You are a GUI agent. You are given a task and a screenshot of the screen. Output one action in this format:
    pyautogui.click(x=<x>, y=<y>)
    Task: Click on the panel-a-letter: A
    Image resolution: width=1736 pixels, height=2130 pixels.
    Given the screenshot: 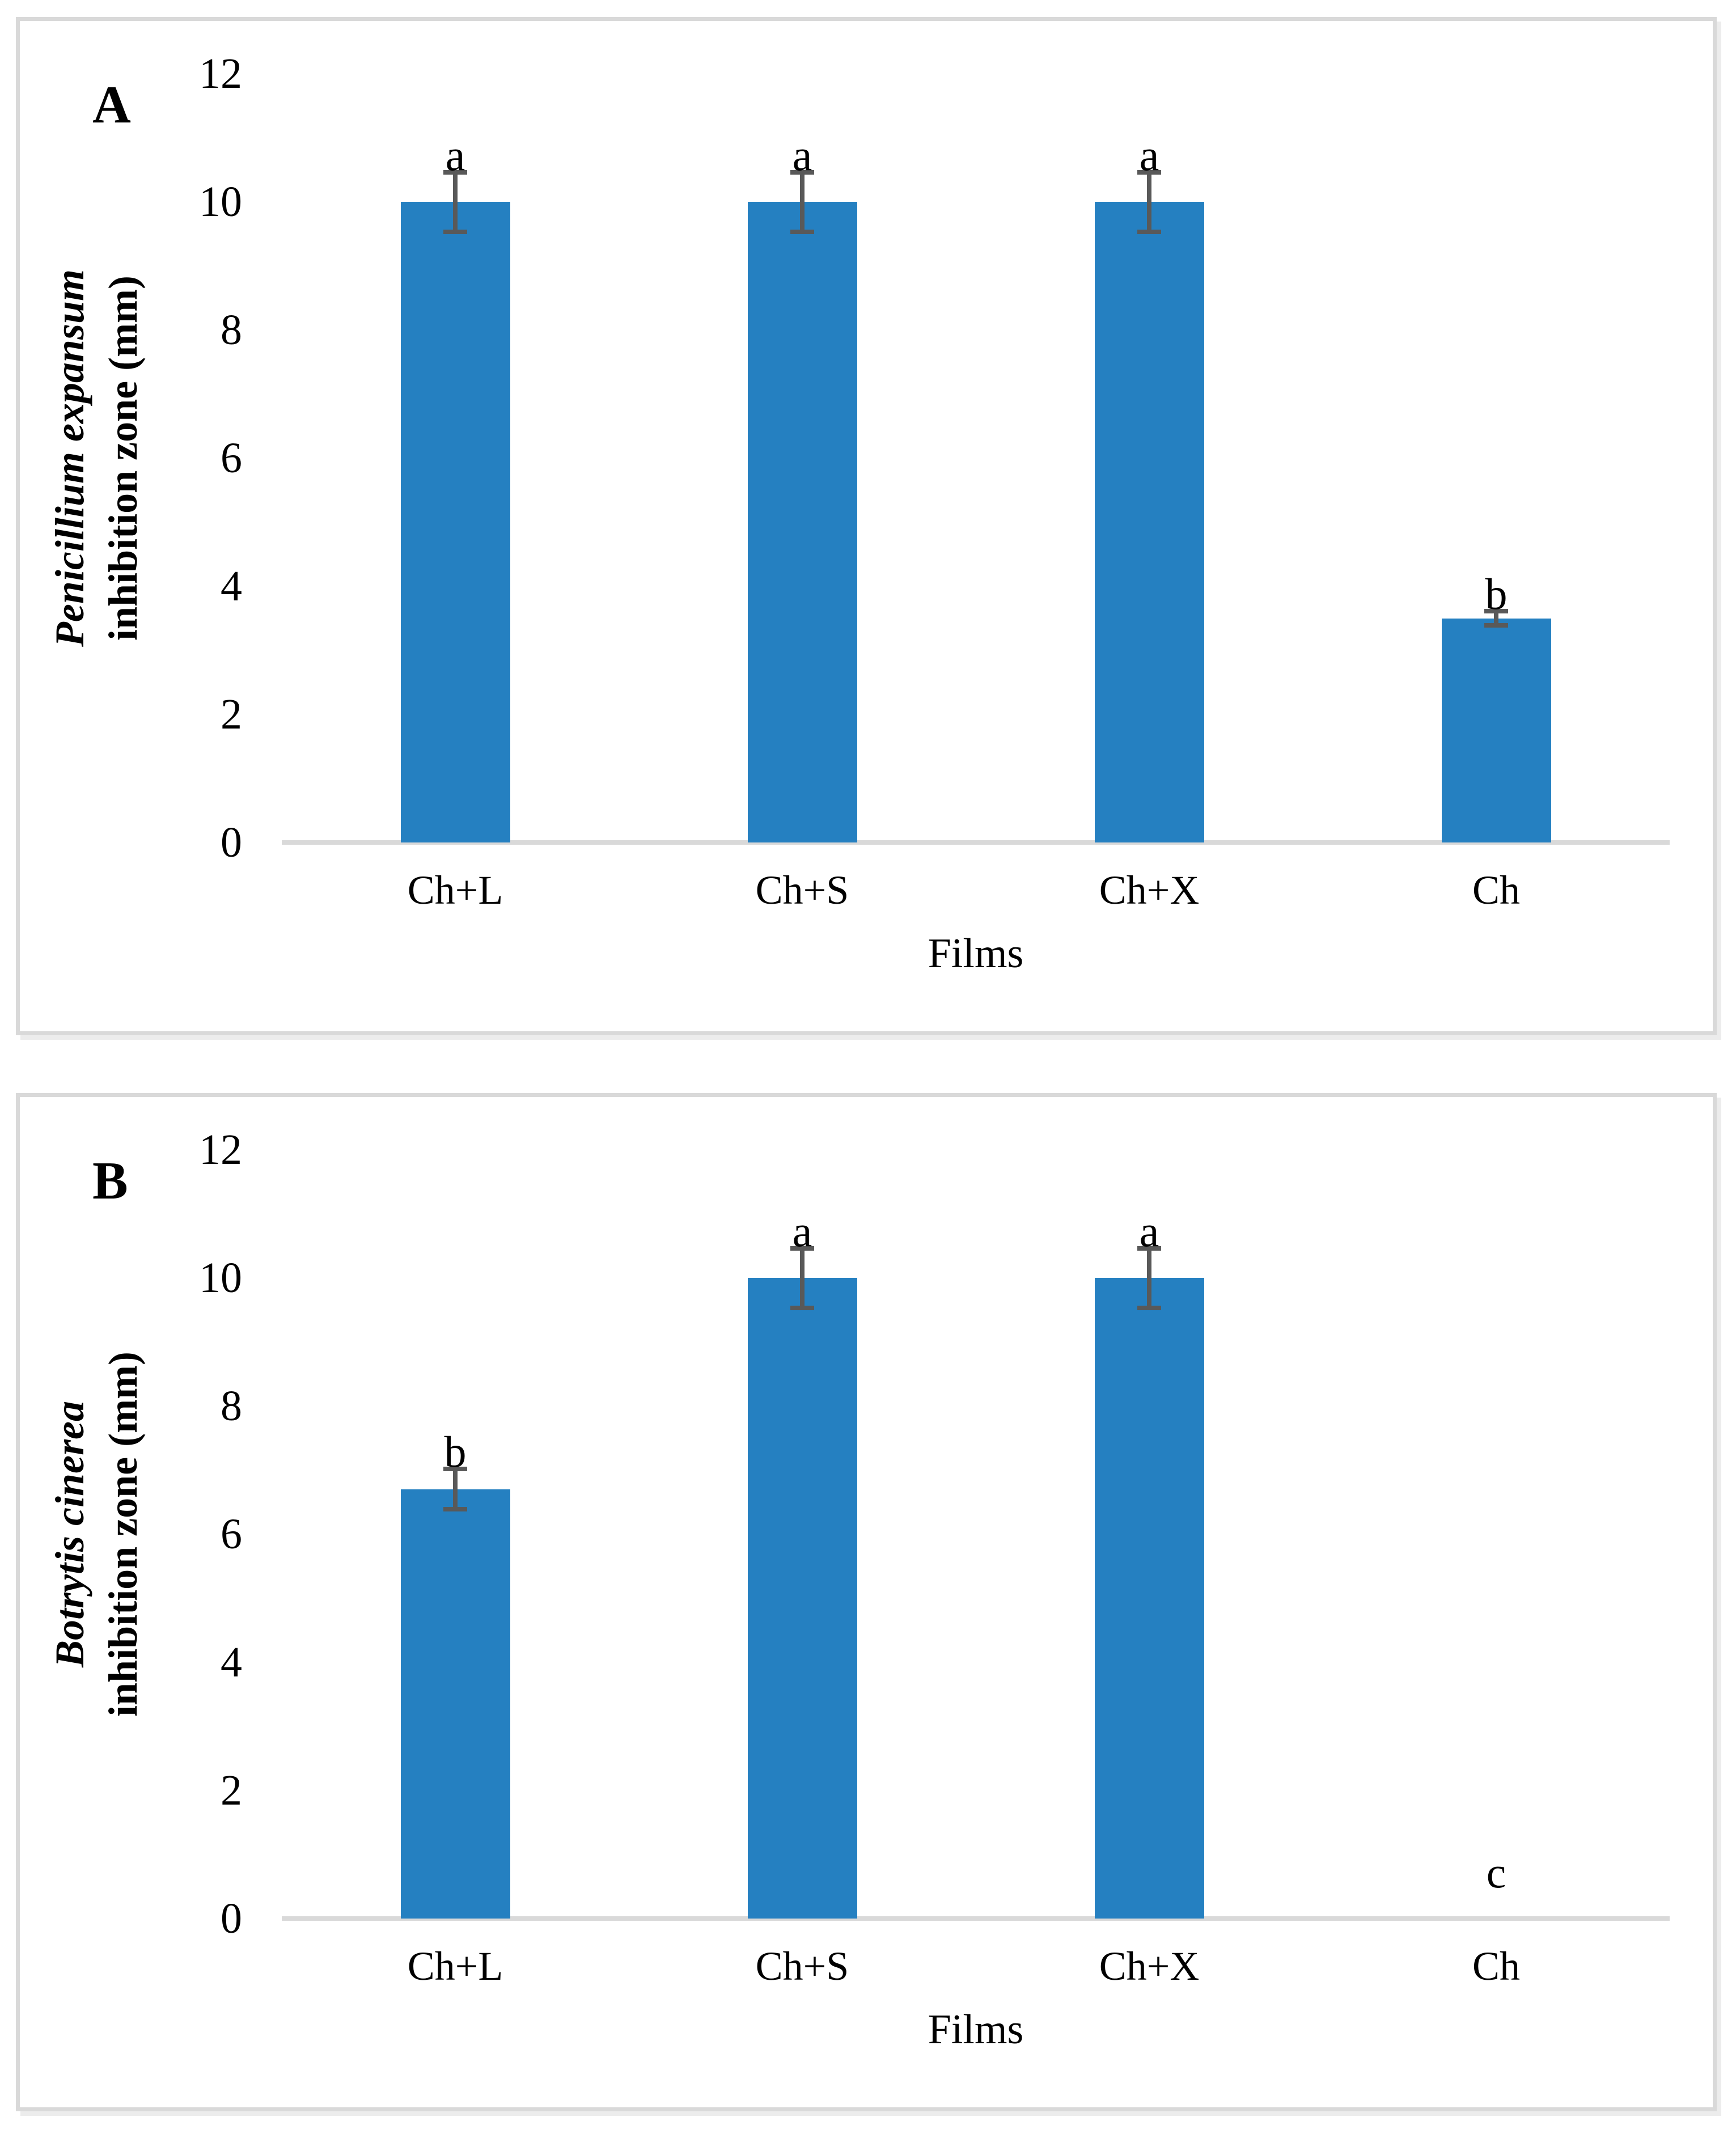 What is the action you would take?
    pyautogui.click(x=111, y=104)
    